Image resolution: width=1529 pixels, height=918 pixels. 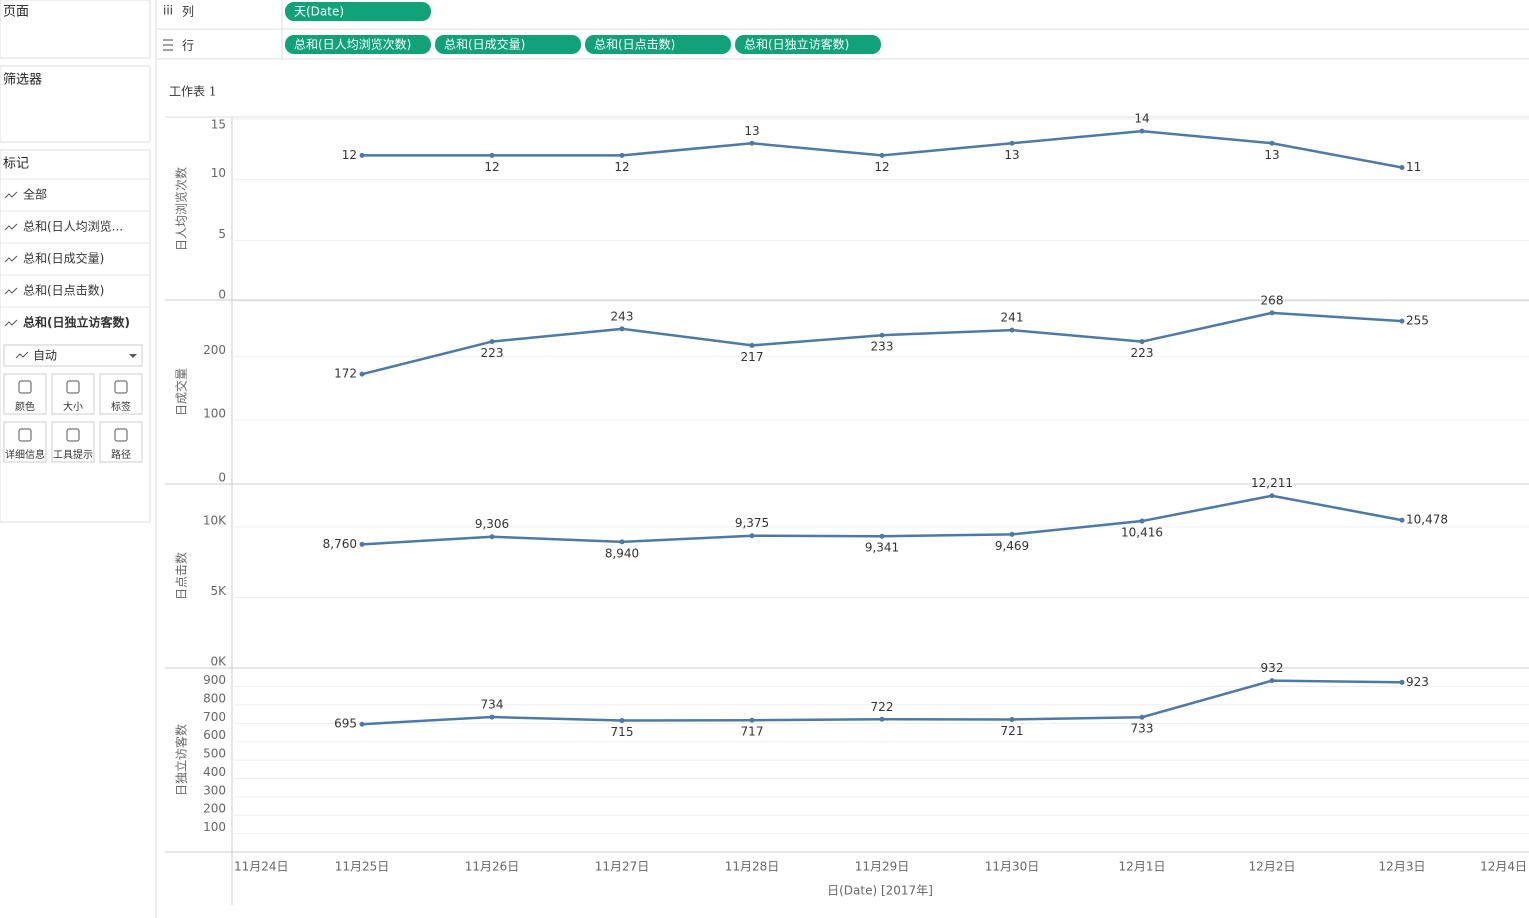 What do you see at coordinates (622, 732) in the screenshot?
I see `data-label: 715` at bounding box center [622, 732].